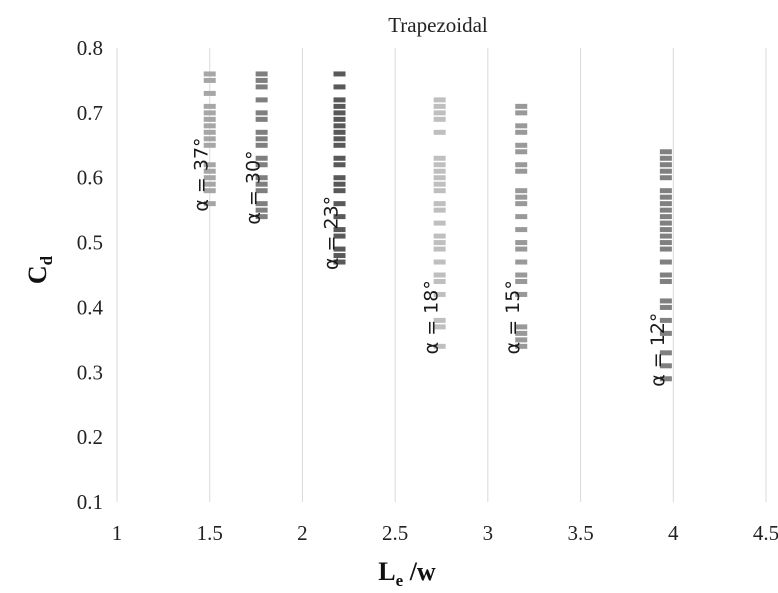 This screenshot has height=593, width=778. What do you see at coordinates (117, 533) in the screenshot?
I see `x-tick-label: 1` at bounding box center [117, 533].